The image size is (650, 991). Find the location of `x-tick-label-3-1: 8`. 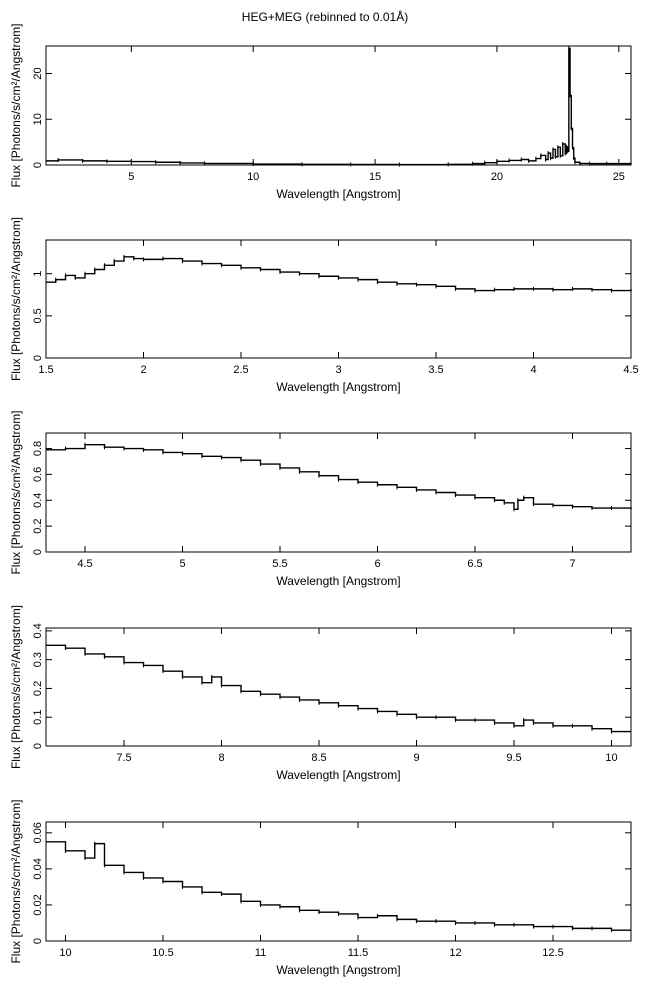

x-tick-label-3-1: 8 is located at coordinates (221, 758).